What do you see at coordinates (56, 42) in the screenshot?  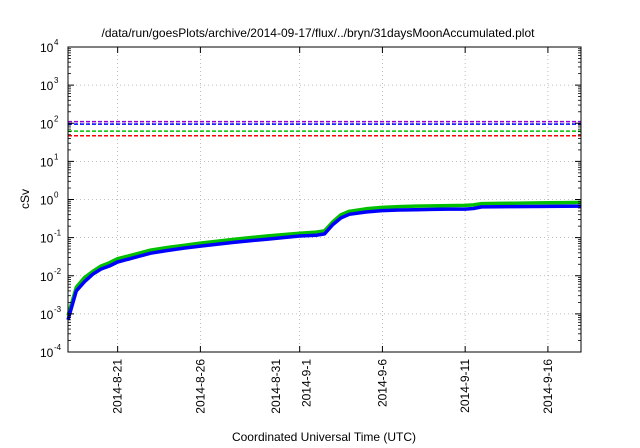 I see `y-tick-exponent: 4` at bounding box center [56, 42].